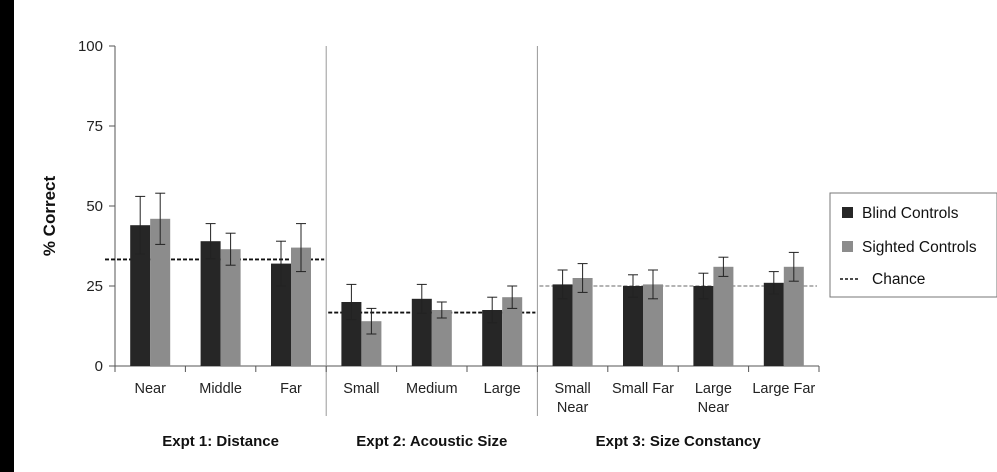 This screenshot has height=472, width=997. I want to click on category-label: Large Near, so click(713, 398).